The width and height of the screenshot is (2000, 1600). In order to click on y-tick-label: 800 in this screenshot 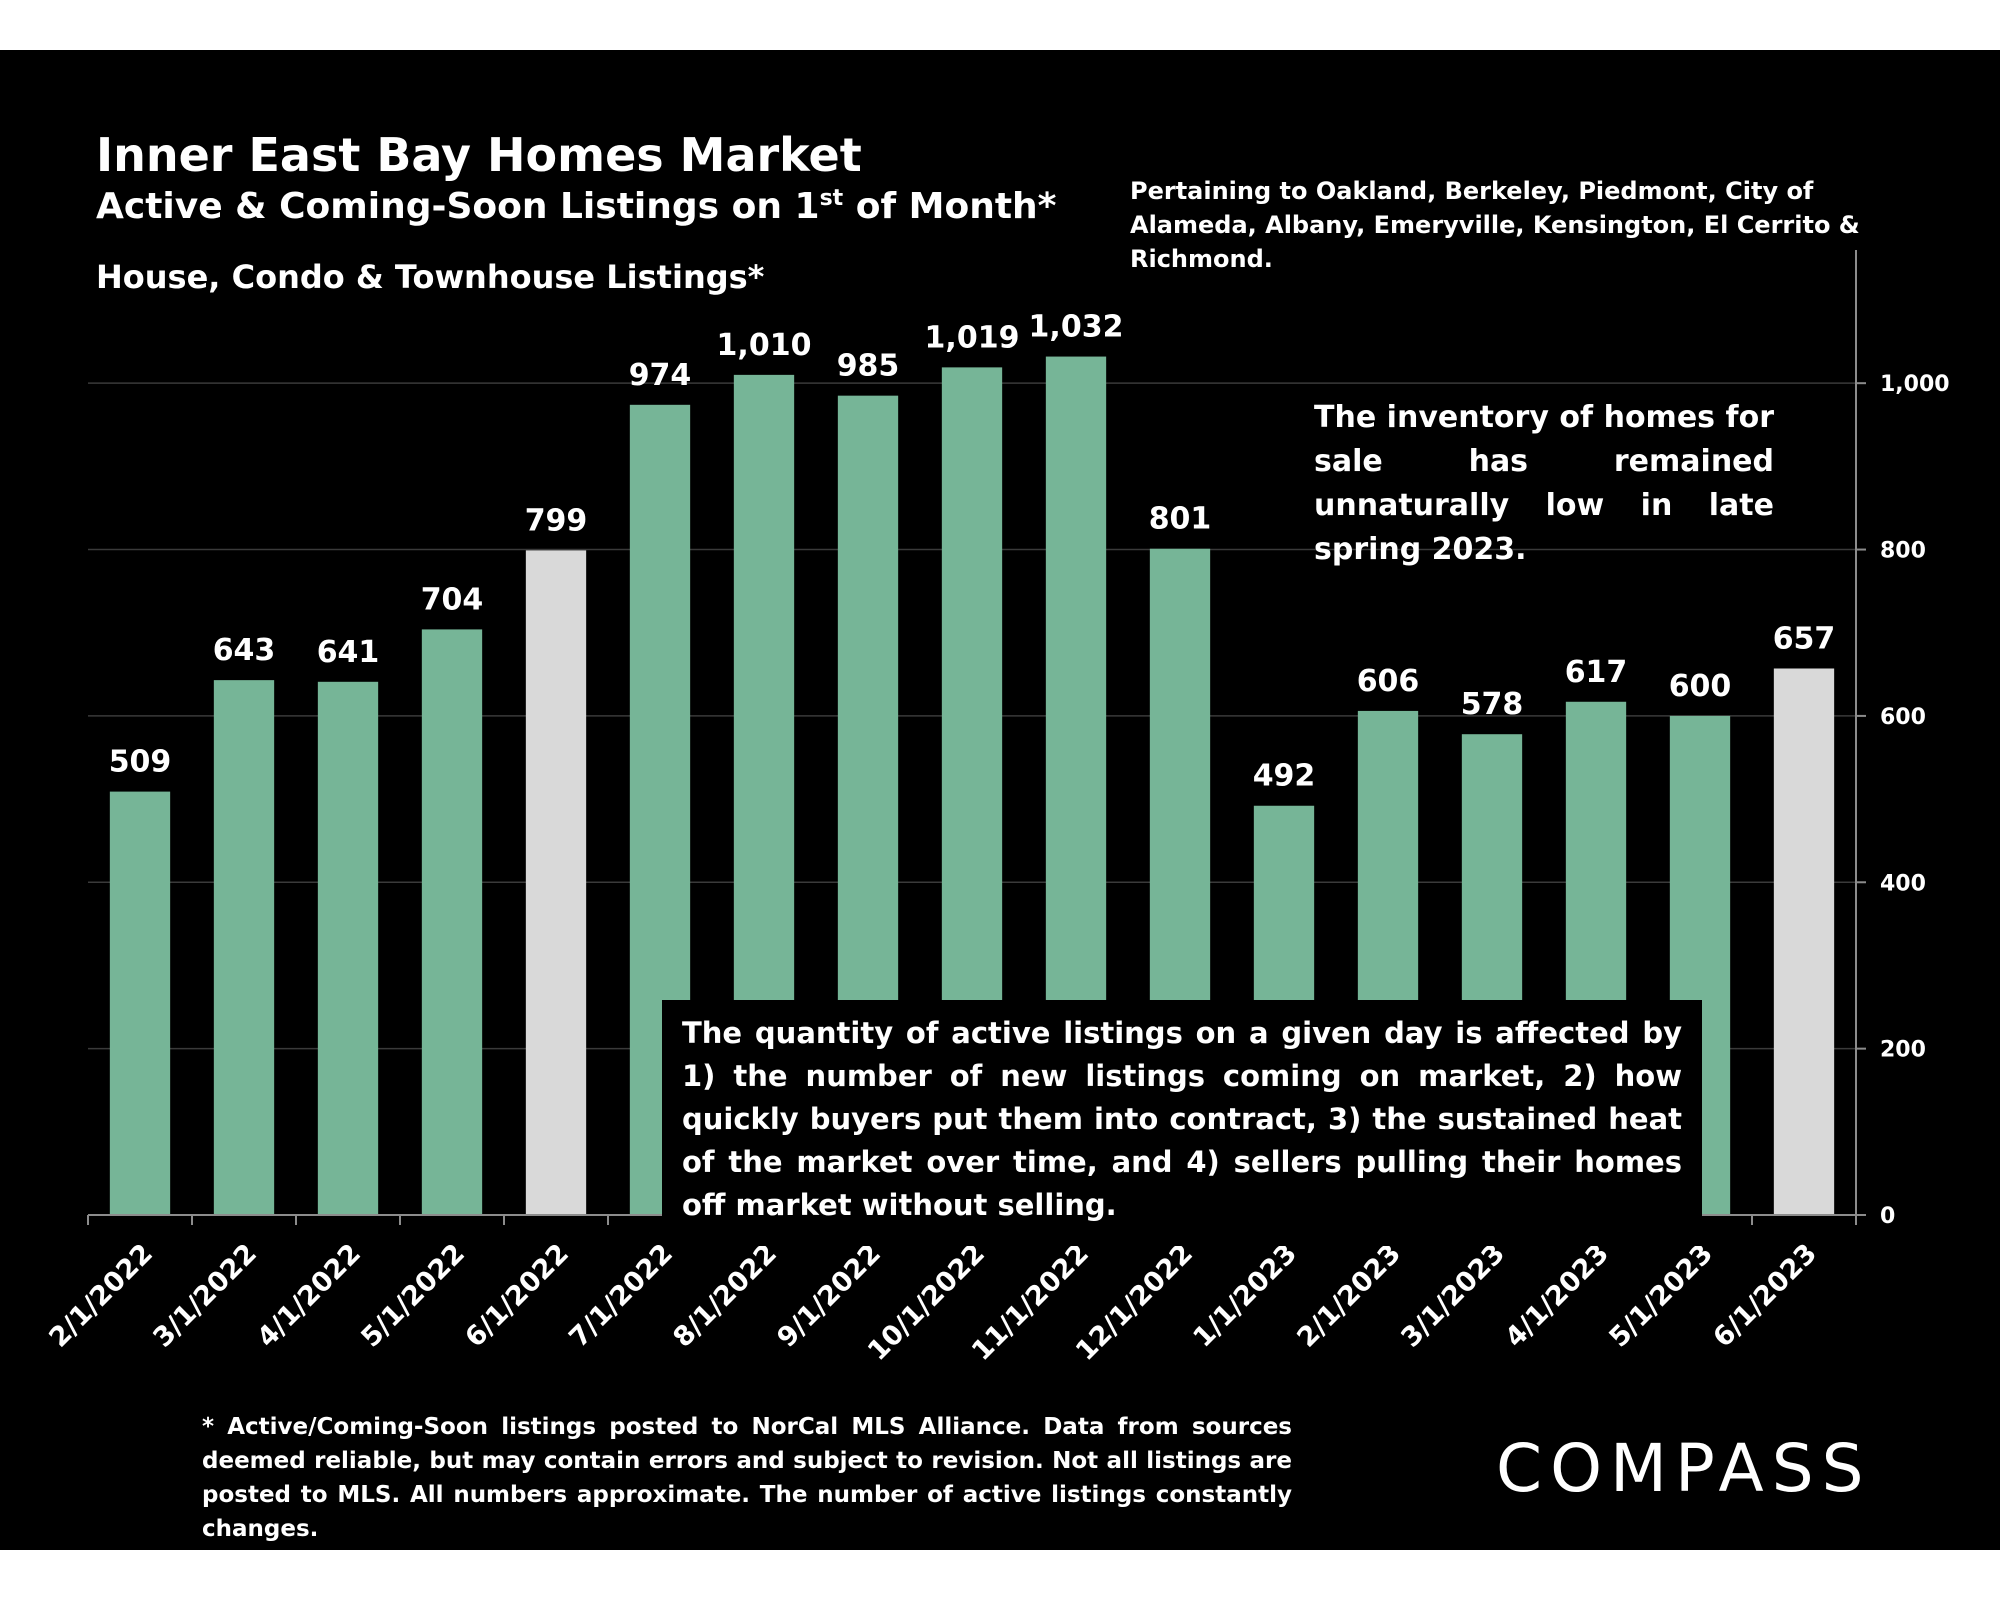, I will do `click(1903, 551)`.